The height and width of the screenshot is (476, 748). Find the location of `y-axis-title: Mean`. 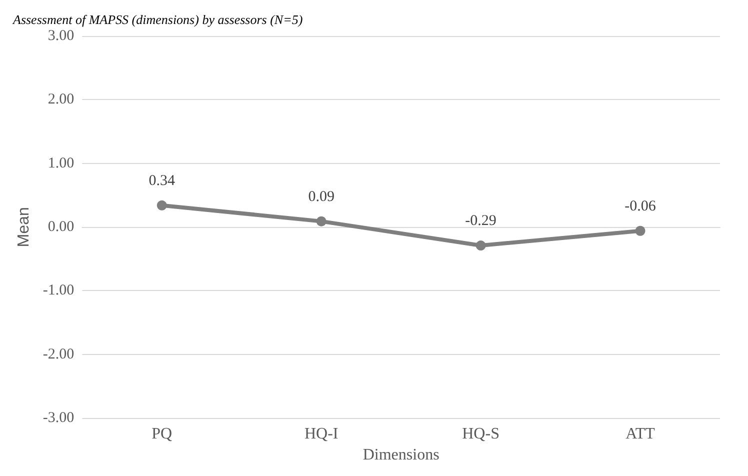

y-axis-title: Mean is located at coordinates (24, 227).